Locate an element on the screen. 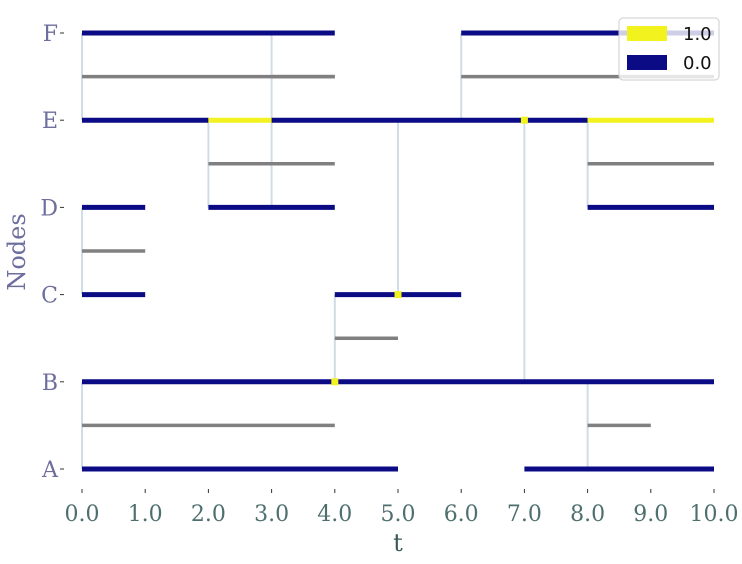 The height and width of the screenshot is (564, 742). x-axis: 0.0 1.0 2.0 3.0 4.0 5.0 6.0 7.0 8.0 9.0 10.0 is located at coordinates (402, 508).